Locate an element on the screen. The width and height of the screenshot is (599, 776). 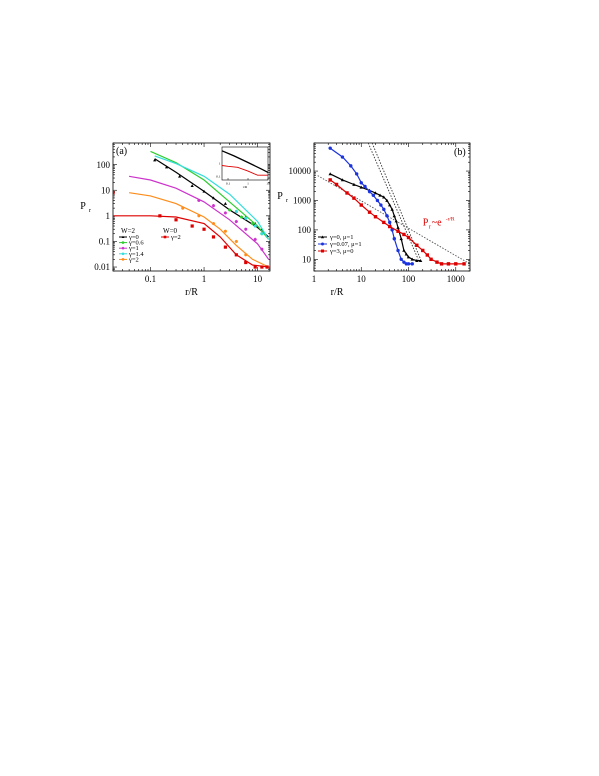
y-tick-label: 10000 is located at coordinates (300, 171).